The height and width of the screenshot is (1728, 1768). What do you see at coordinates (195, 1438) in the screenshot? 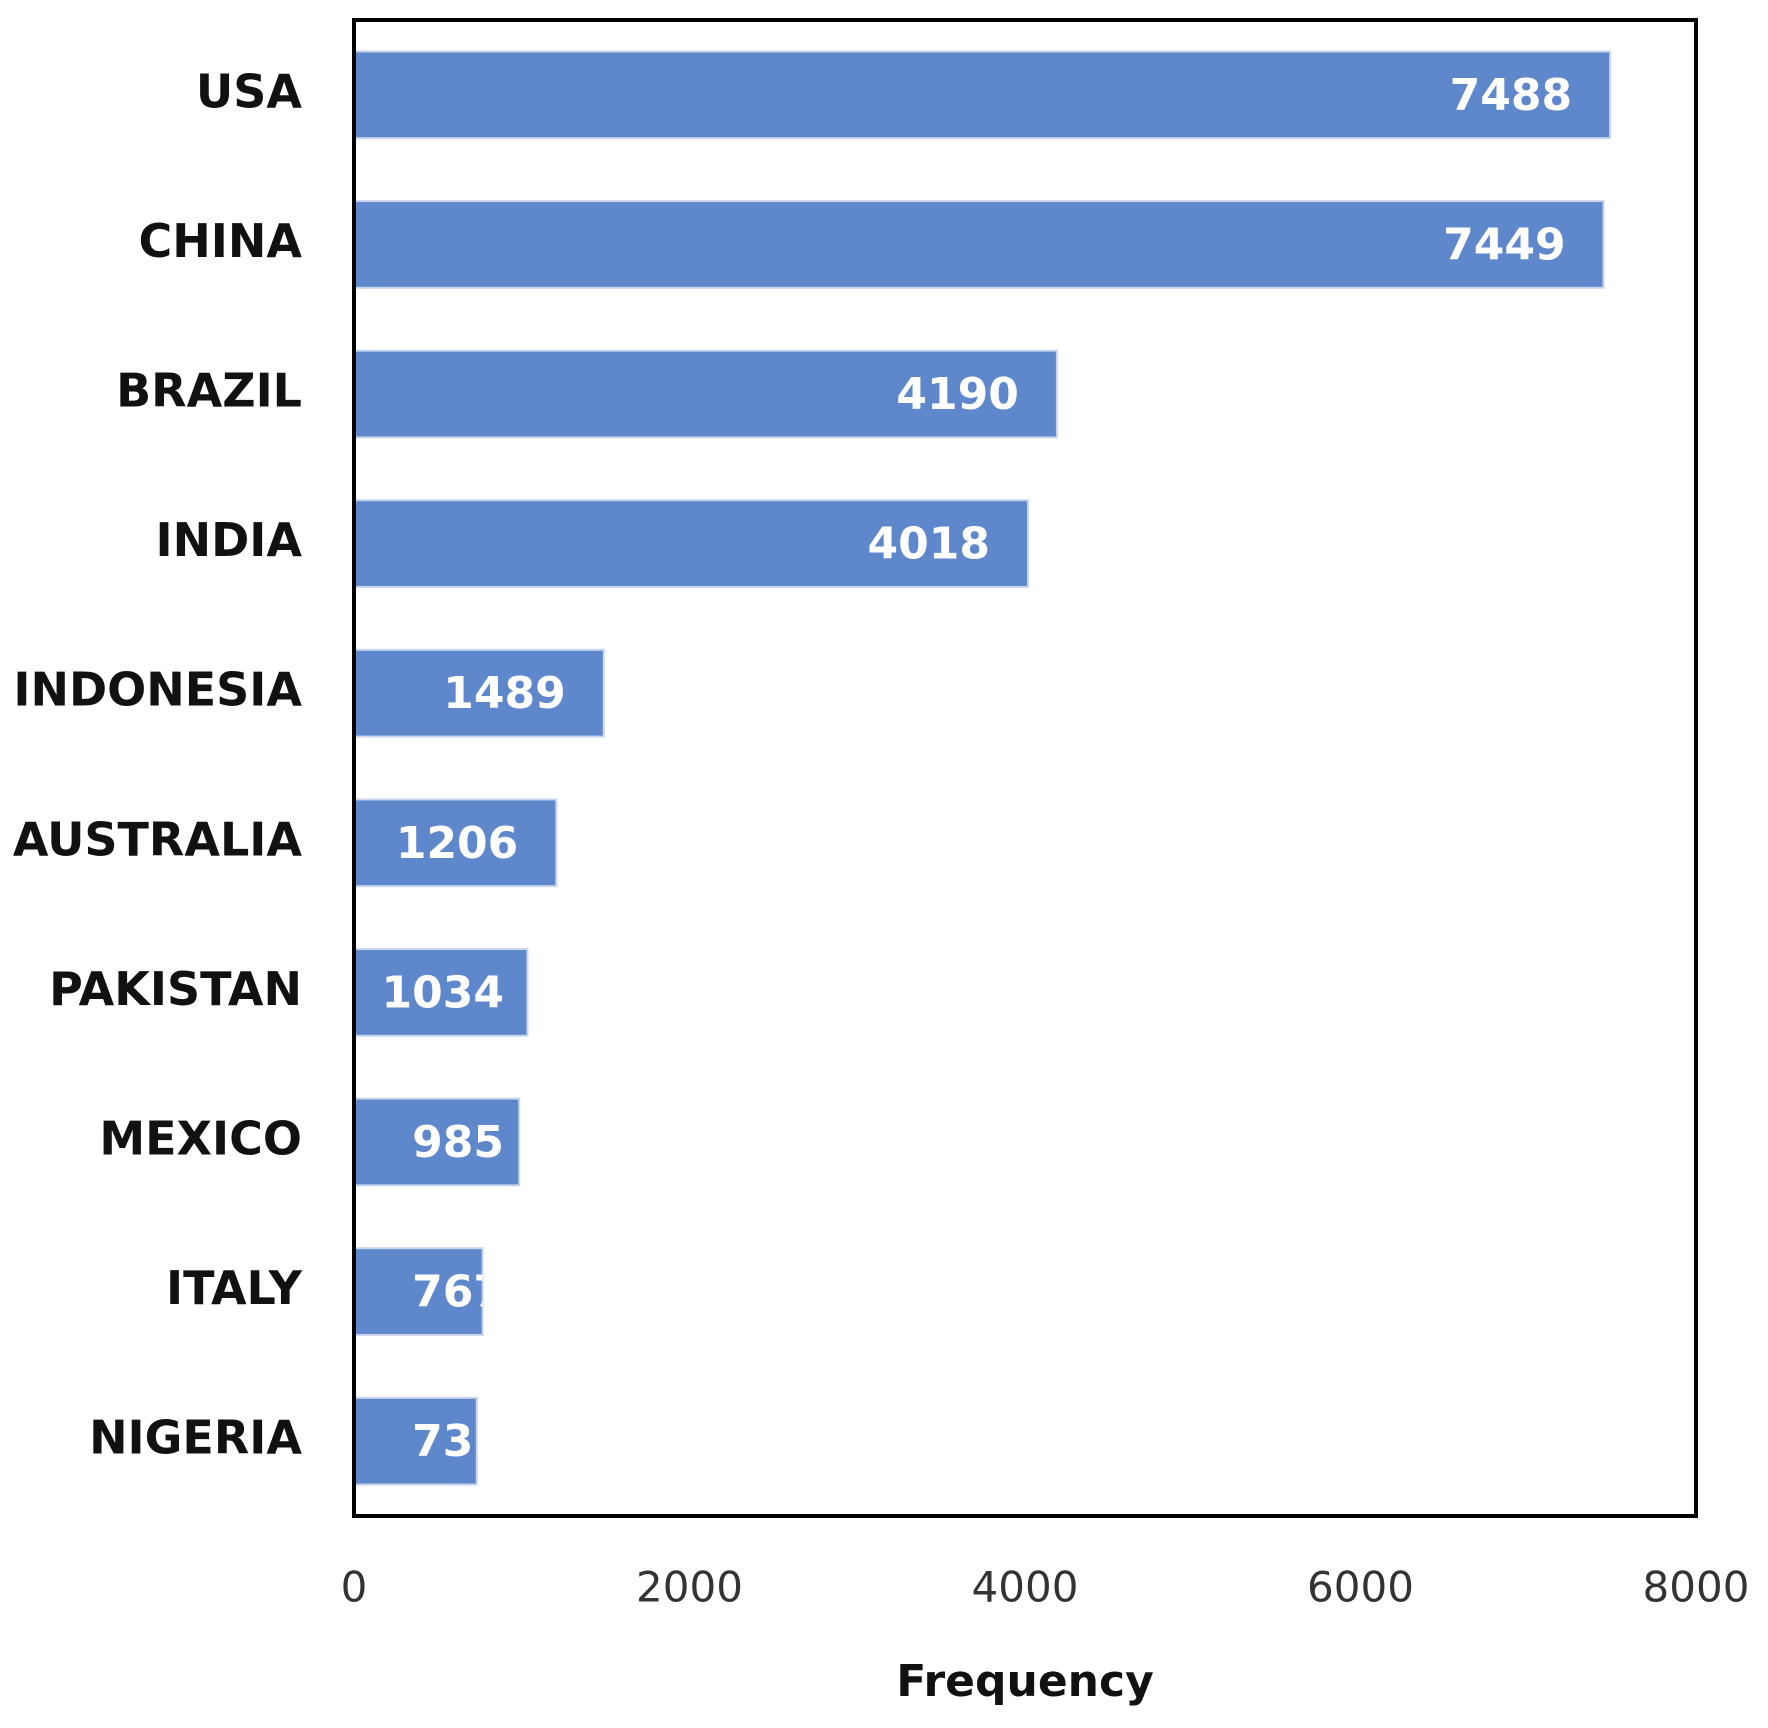
I see `y-tick-label: NIGERIA` at bounding box center [195, 1438].